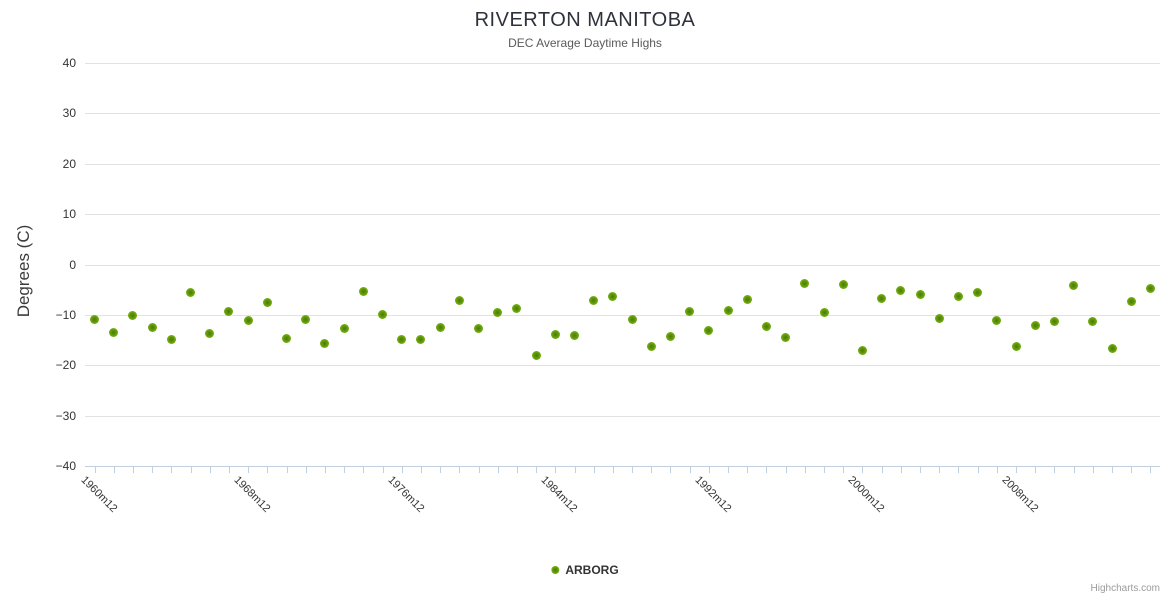 This screenshot has height=600, width=1170. Describe the element at coordinates (65, 314) in the screenshot. I see `y-axis-label: −10` at that location.